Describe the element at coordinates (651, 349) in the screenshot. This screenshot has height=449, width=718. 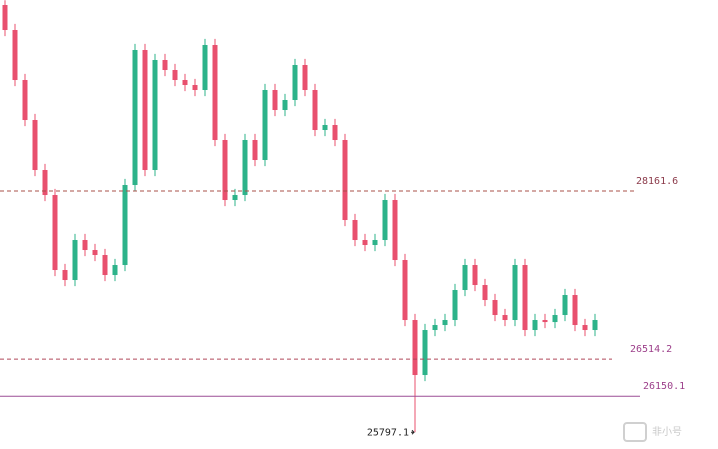
I see `price-line-label: 26514.2` at that location.